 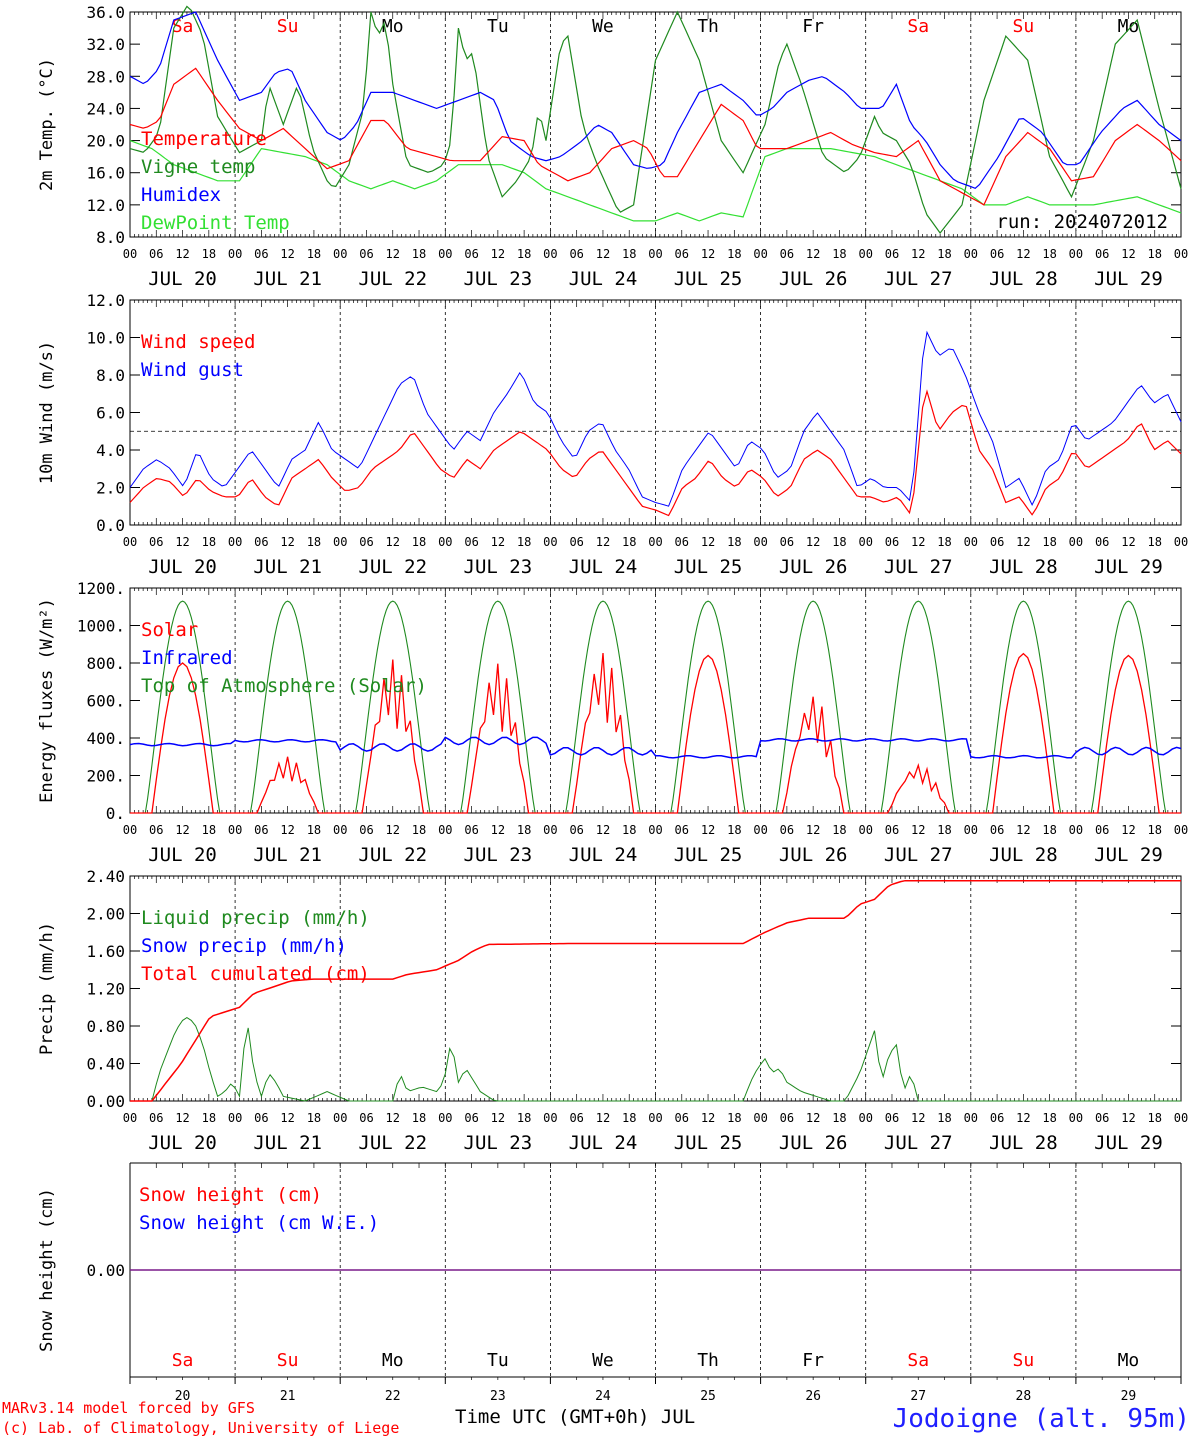 What do you see at coordinates (128, 1408) in the screenshot?
I see `model-credit: MARv3.14 model forced by GFS` at bounding box center [128, 1408].